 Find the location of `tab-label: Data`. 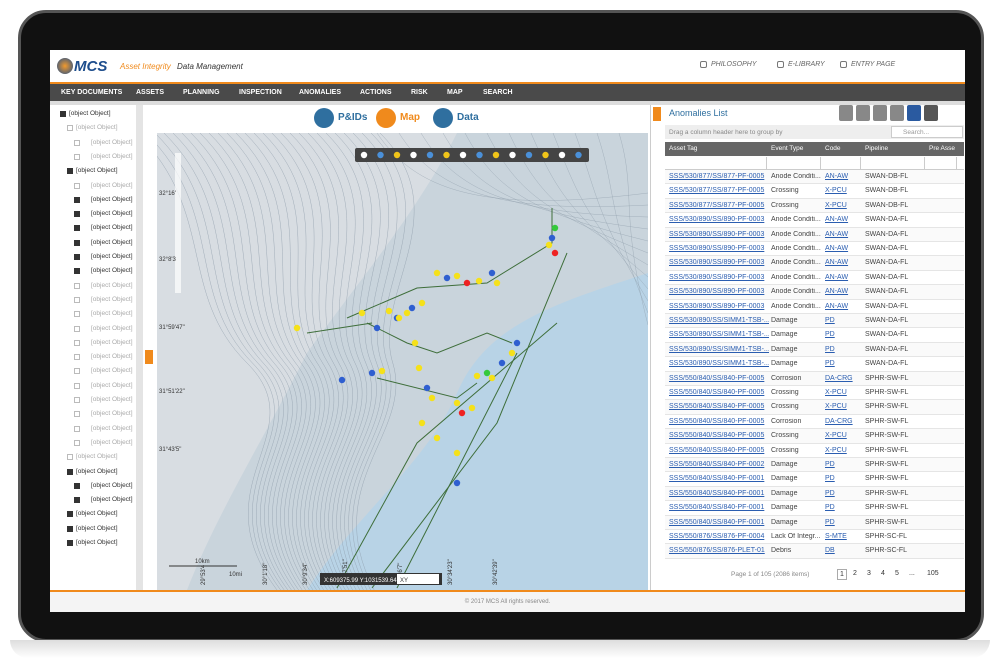

tab-label: Data is located at coordinates (468, 117).